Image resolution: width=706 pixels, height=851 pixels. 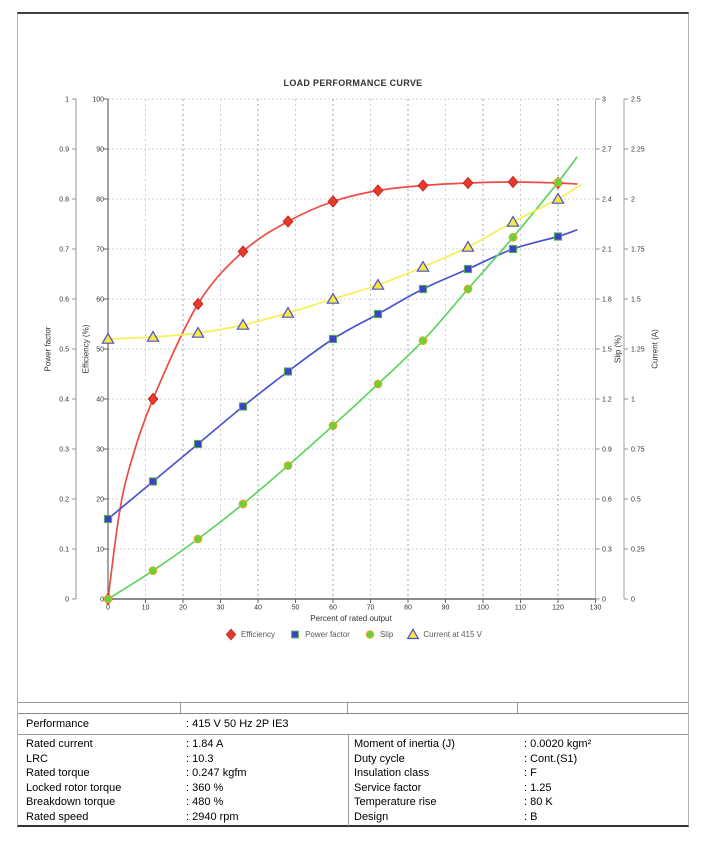 I want to click on performance-row: Performance : 415 V 50 Hz 2P IE3, so click(x=353, y=724).